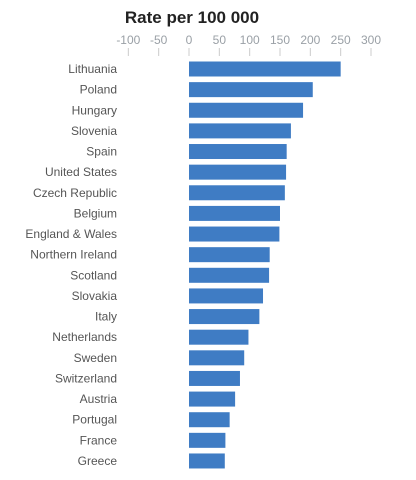  What do you see at coordinates (99, 399) in the screenshot?
I see `category-label: Austria` at bounding box center [99, 399].